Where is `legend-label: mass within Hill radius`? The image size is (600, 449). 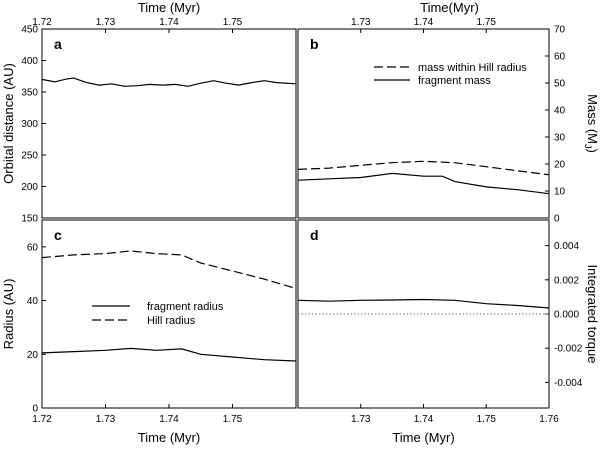 legend-label: mass within Hill radius is located at coordinates (472, 68).